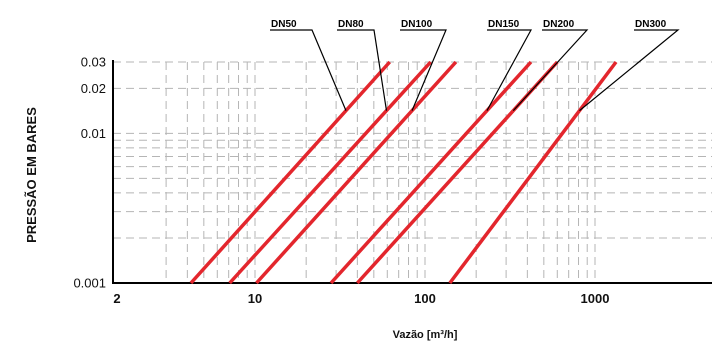 The image size is (715, 342). I want to click on x-axis-label: Vazão [m³/h], so click(425, 335).